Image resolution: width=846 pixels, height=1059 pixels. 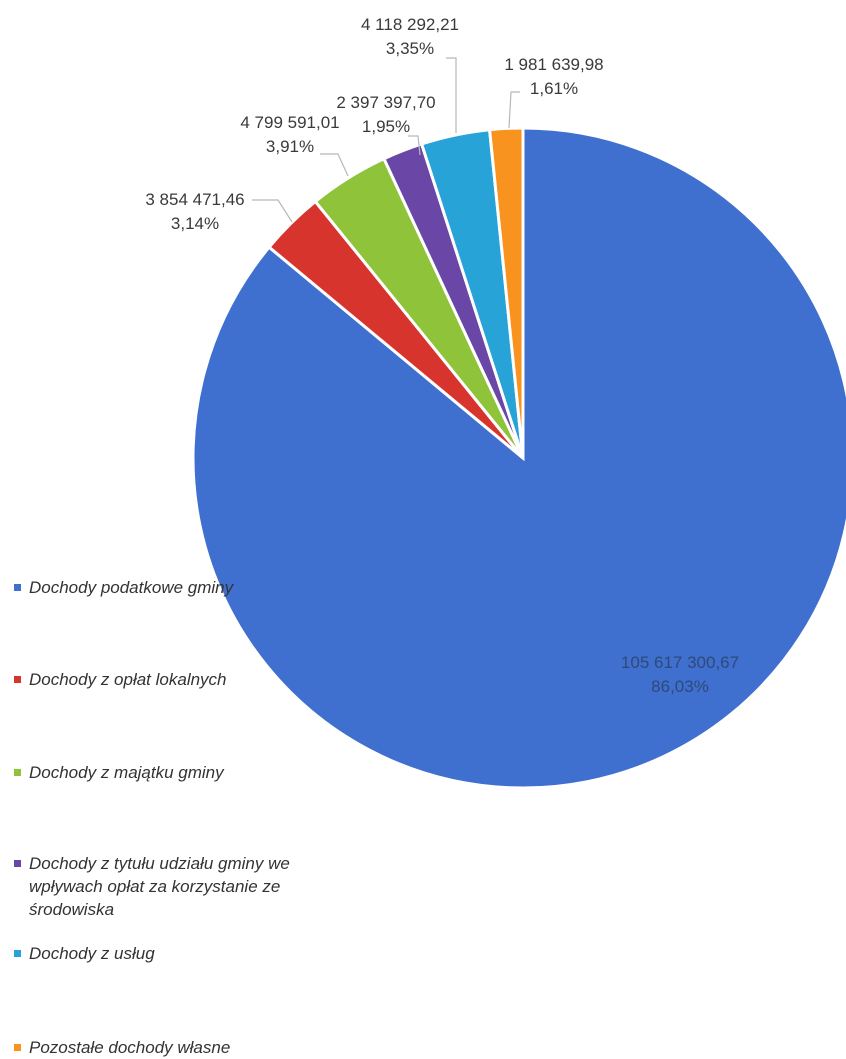 I want to click on data-label-percent: 3,35%, so click(x=410, y=48).